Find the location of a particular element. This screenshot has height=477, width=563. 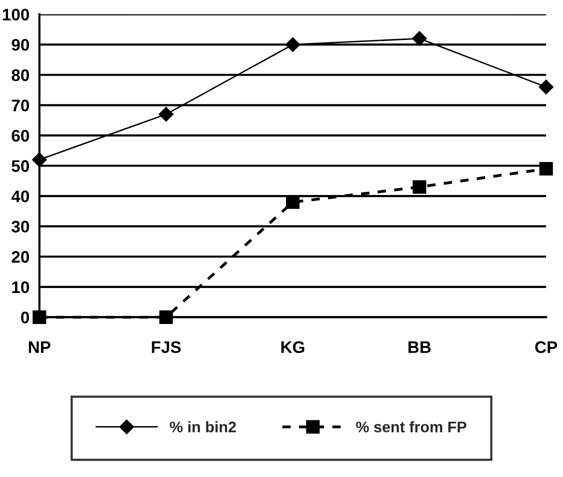

legend-label: % in bin2 is located at coordinates (203, 426).